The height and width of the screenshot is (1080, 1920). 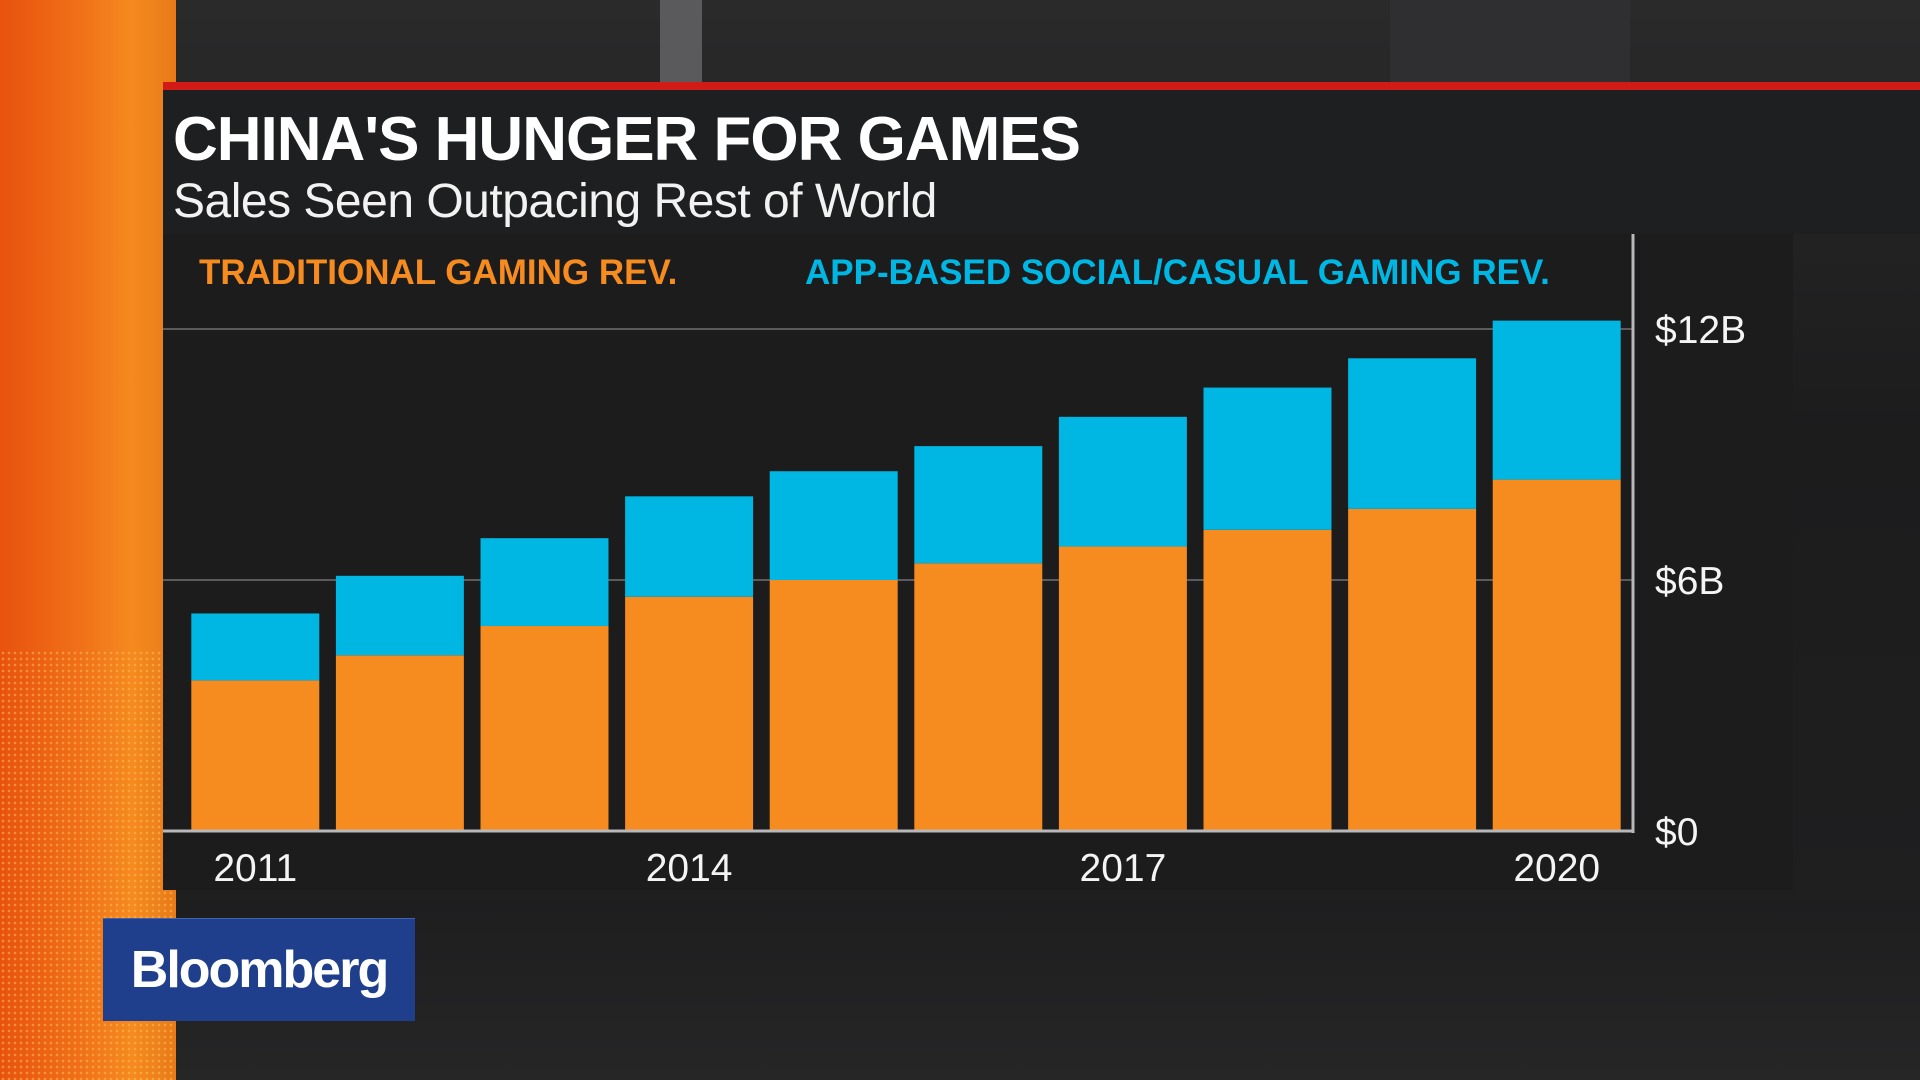 What do you see at coordinates (255, 755) in the screenshot?
I see `bar-traditional-2011` at bounding box center [255, 755].